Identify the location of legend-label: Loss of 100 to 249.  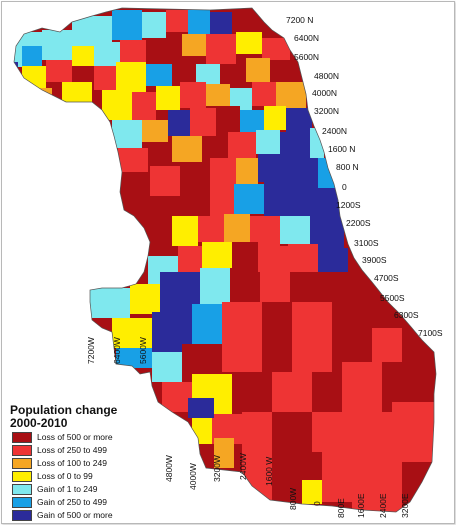
(72, 463).